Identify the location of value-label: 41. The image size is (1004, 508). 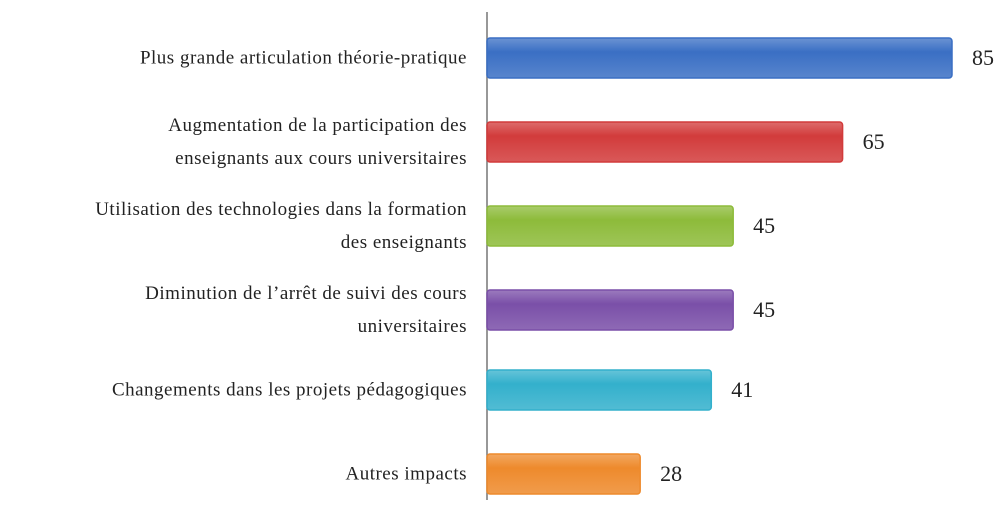
(742, 389).